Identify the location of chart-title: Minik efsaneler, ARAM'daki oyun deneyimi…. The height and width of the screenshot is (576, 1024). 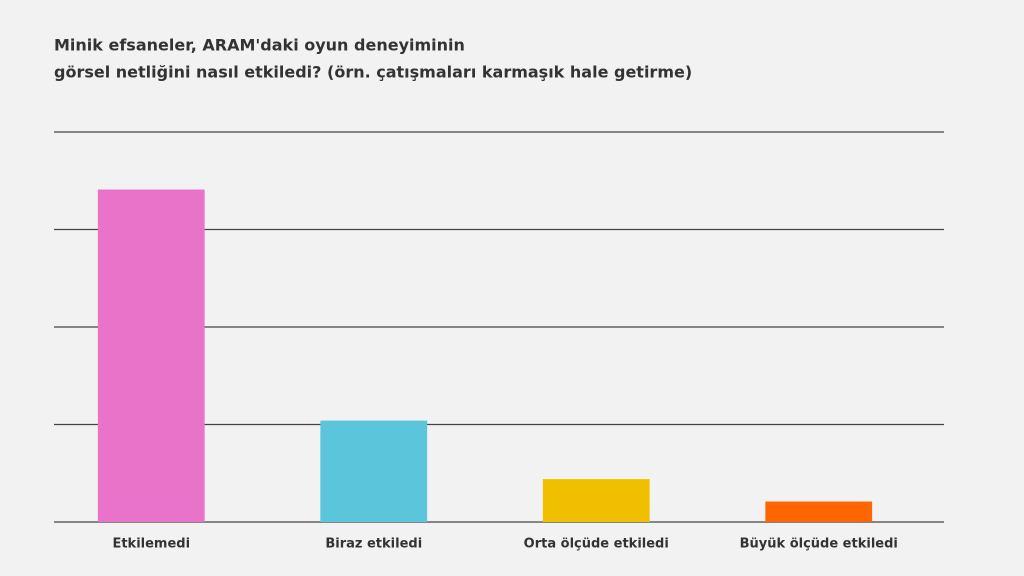
(259, 45).